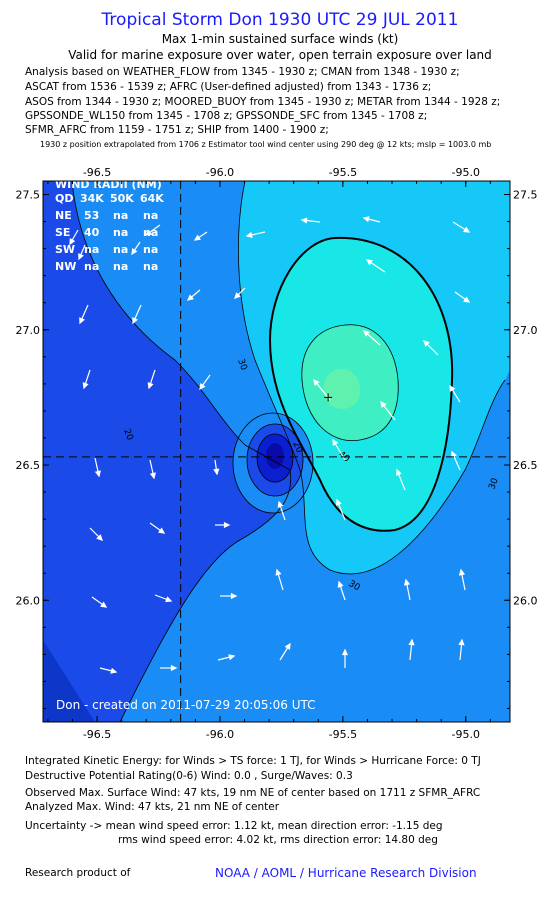  Describe the element at coordinates (92, 232) in the screenshot. I see `radii-cell: 40` at that location.